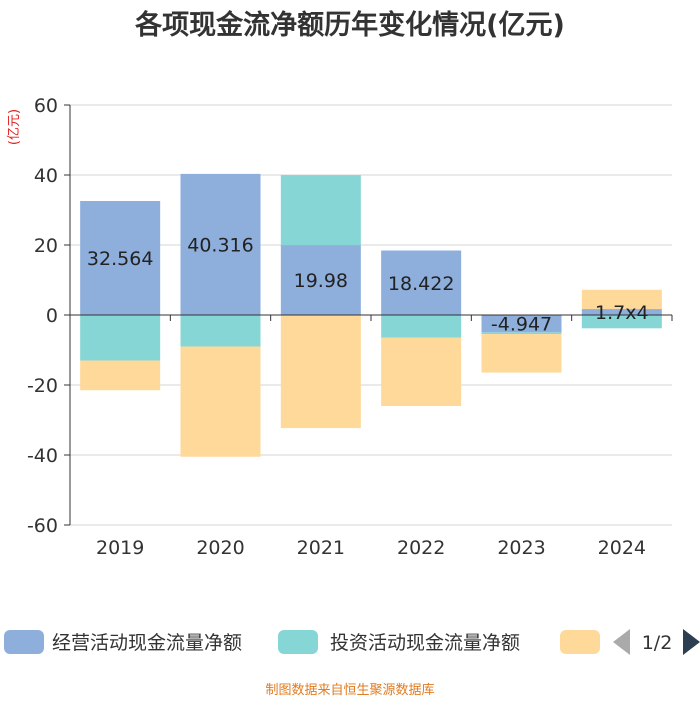  Describe the element at coordinates (521, 353) in the screenshot. I see `bar-3-2023` at that location.